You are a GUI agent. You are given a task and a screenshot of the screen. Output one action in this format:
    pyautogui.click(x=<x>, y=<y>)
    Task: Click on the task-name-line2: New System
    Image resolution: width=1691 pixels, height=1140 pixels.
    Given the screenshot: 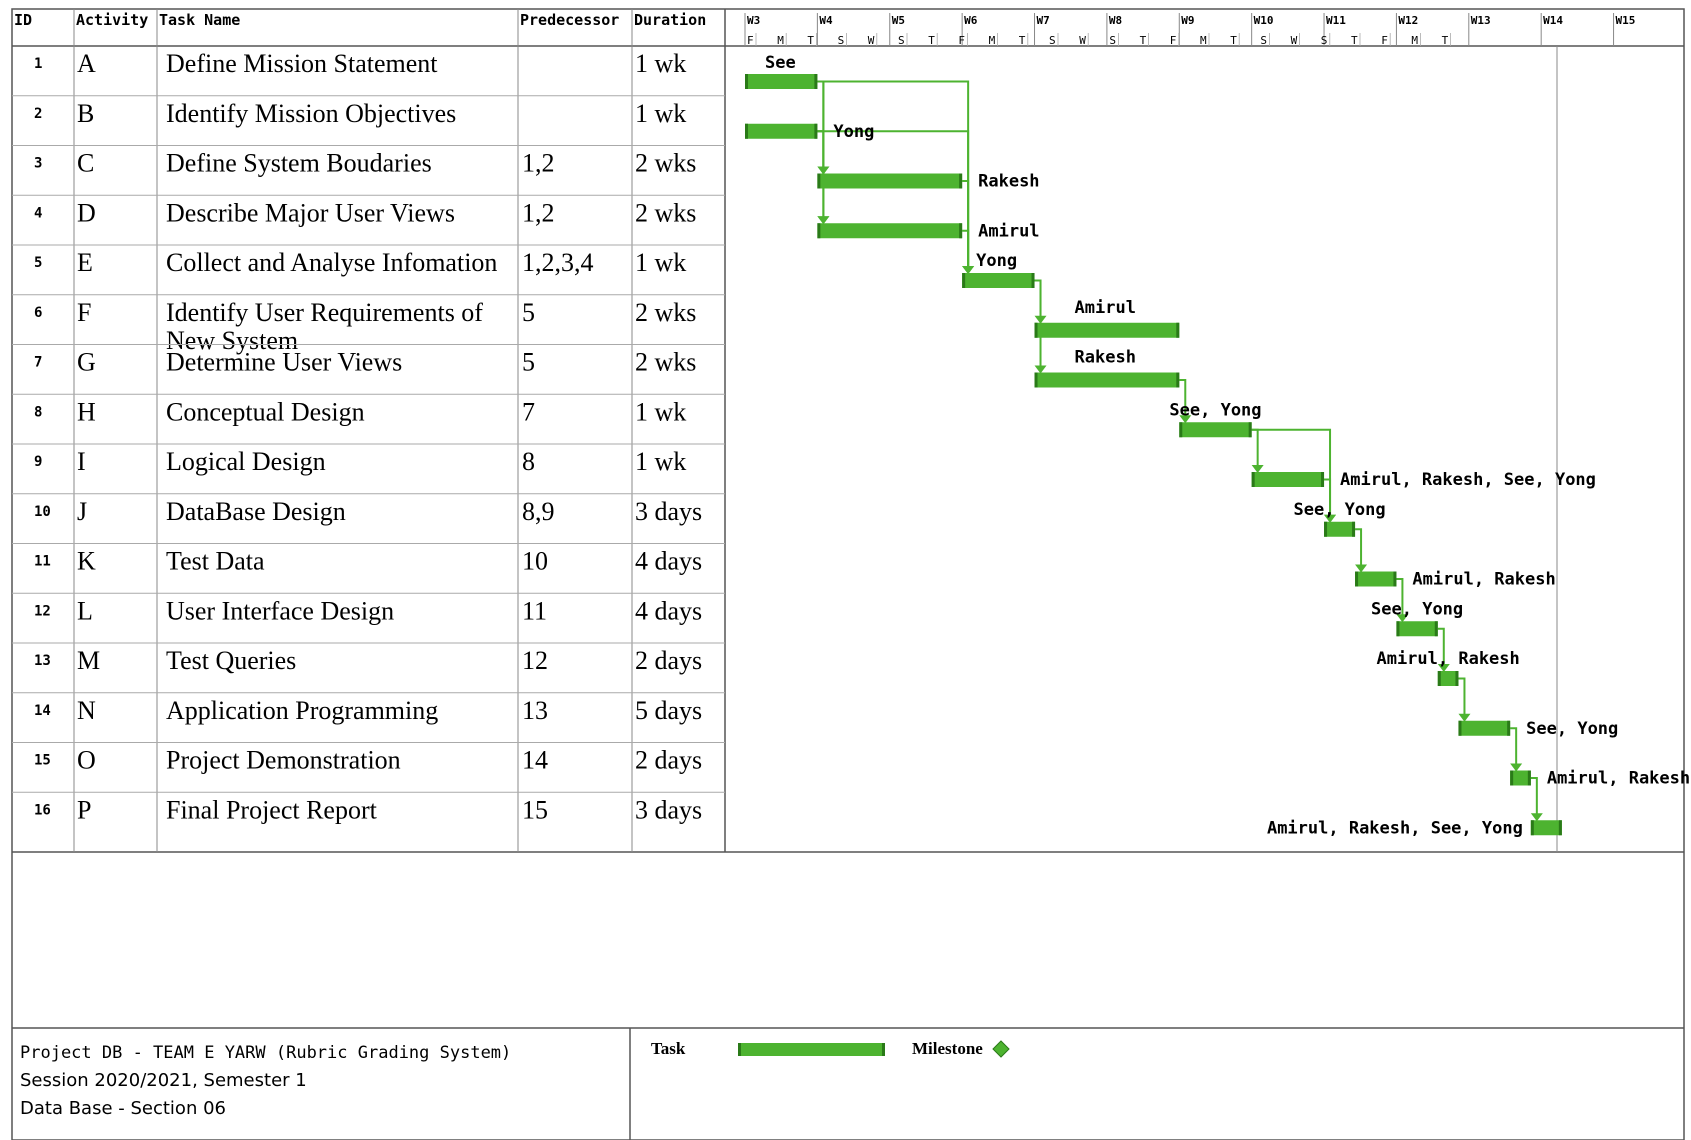 What is the action you would take?
    pyautogui.click(x=232, y=340)
    